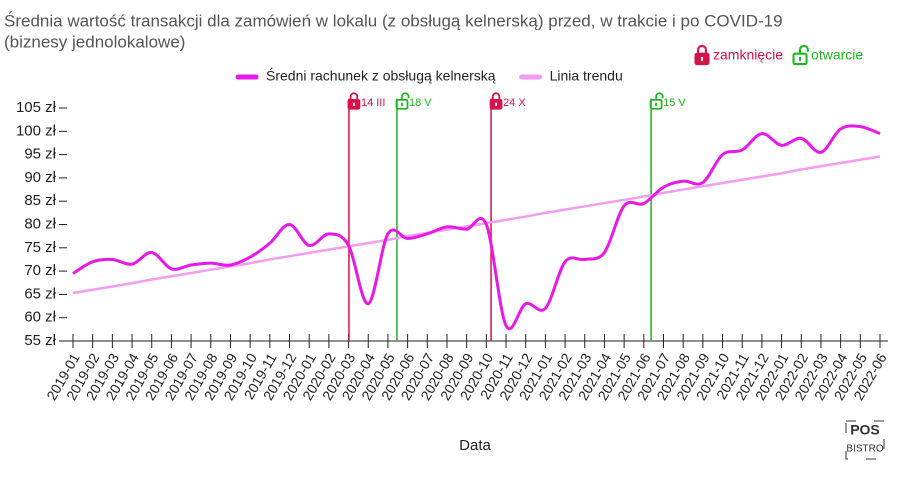 Image resolution: width=902 pixels, height=477 pixels. What do you see at coordinates (40, 200) in the screenshot?
I see `y-tick-label: 85 zł` at bounding box center [40, 200].